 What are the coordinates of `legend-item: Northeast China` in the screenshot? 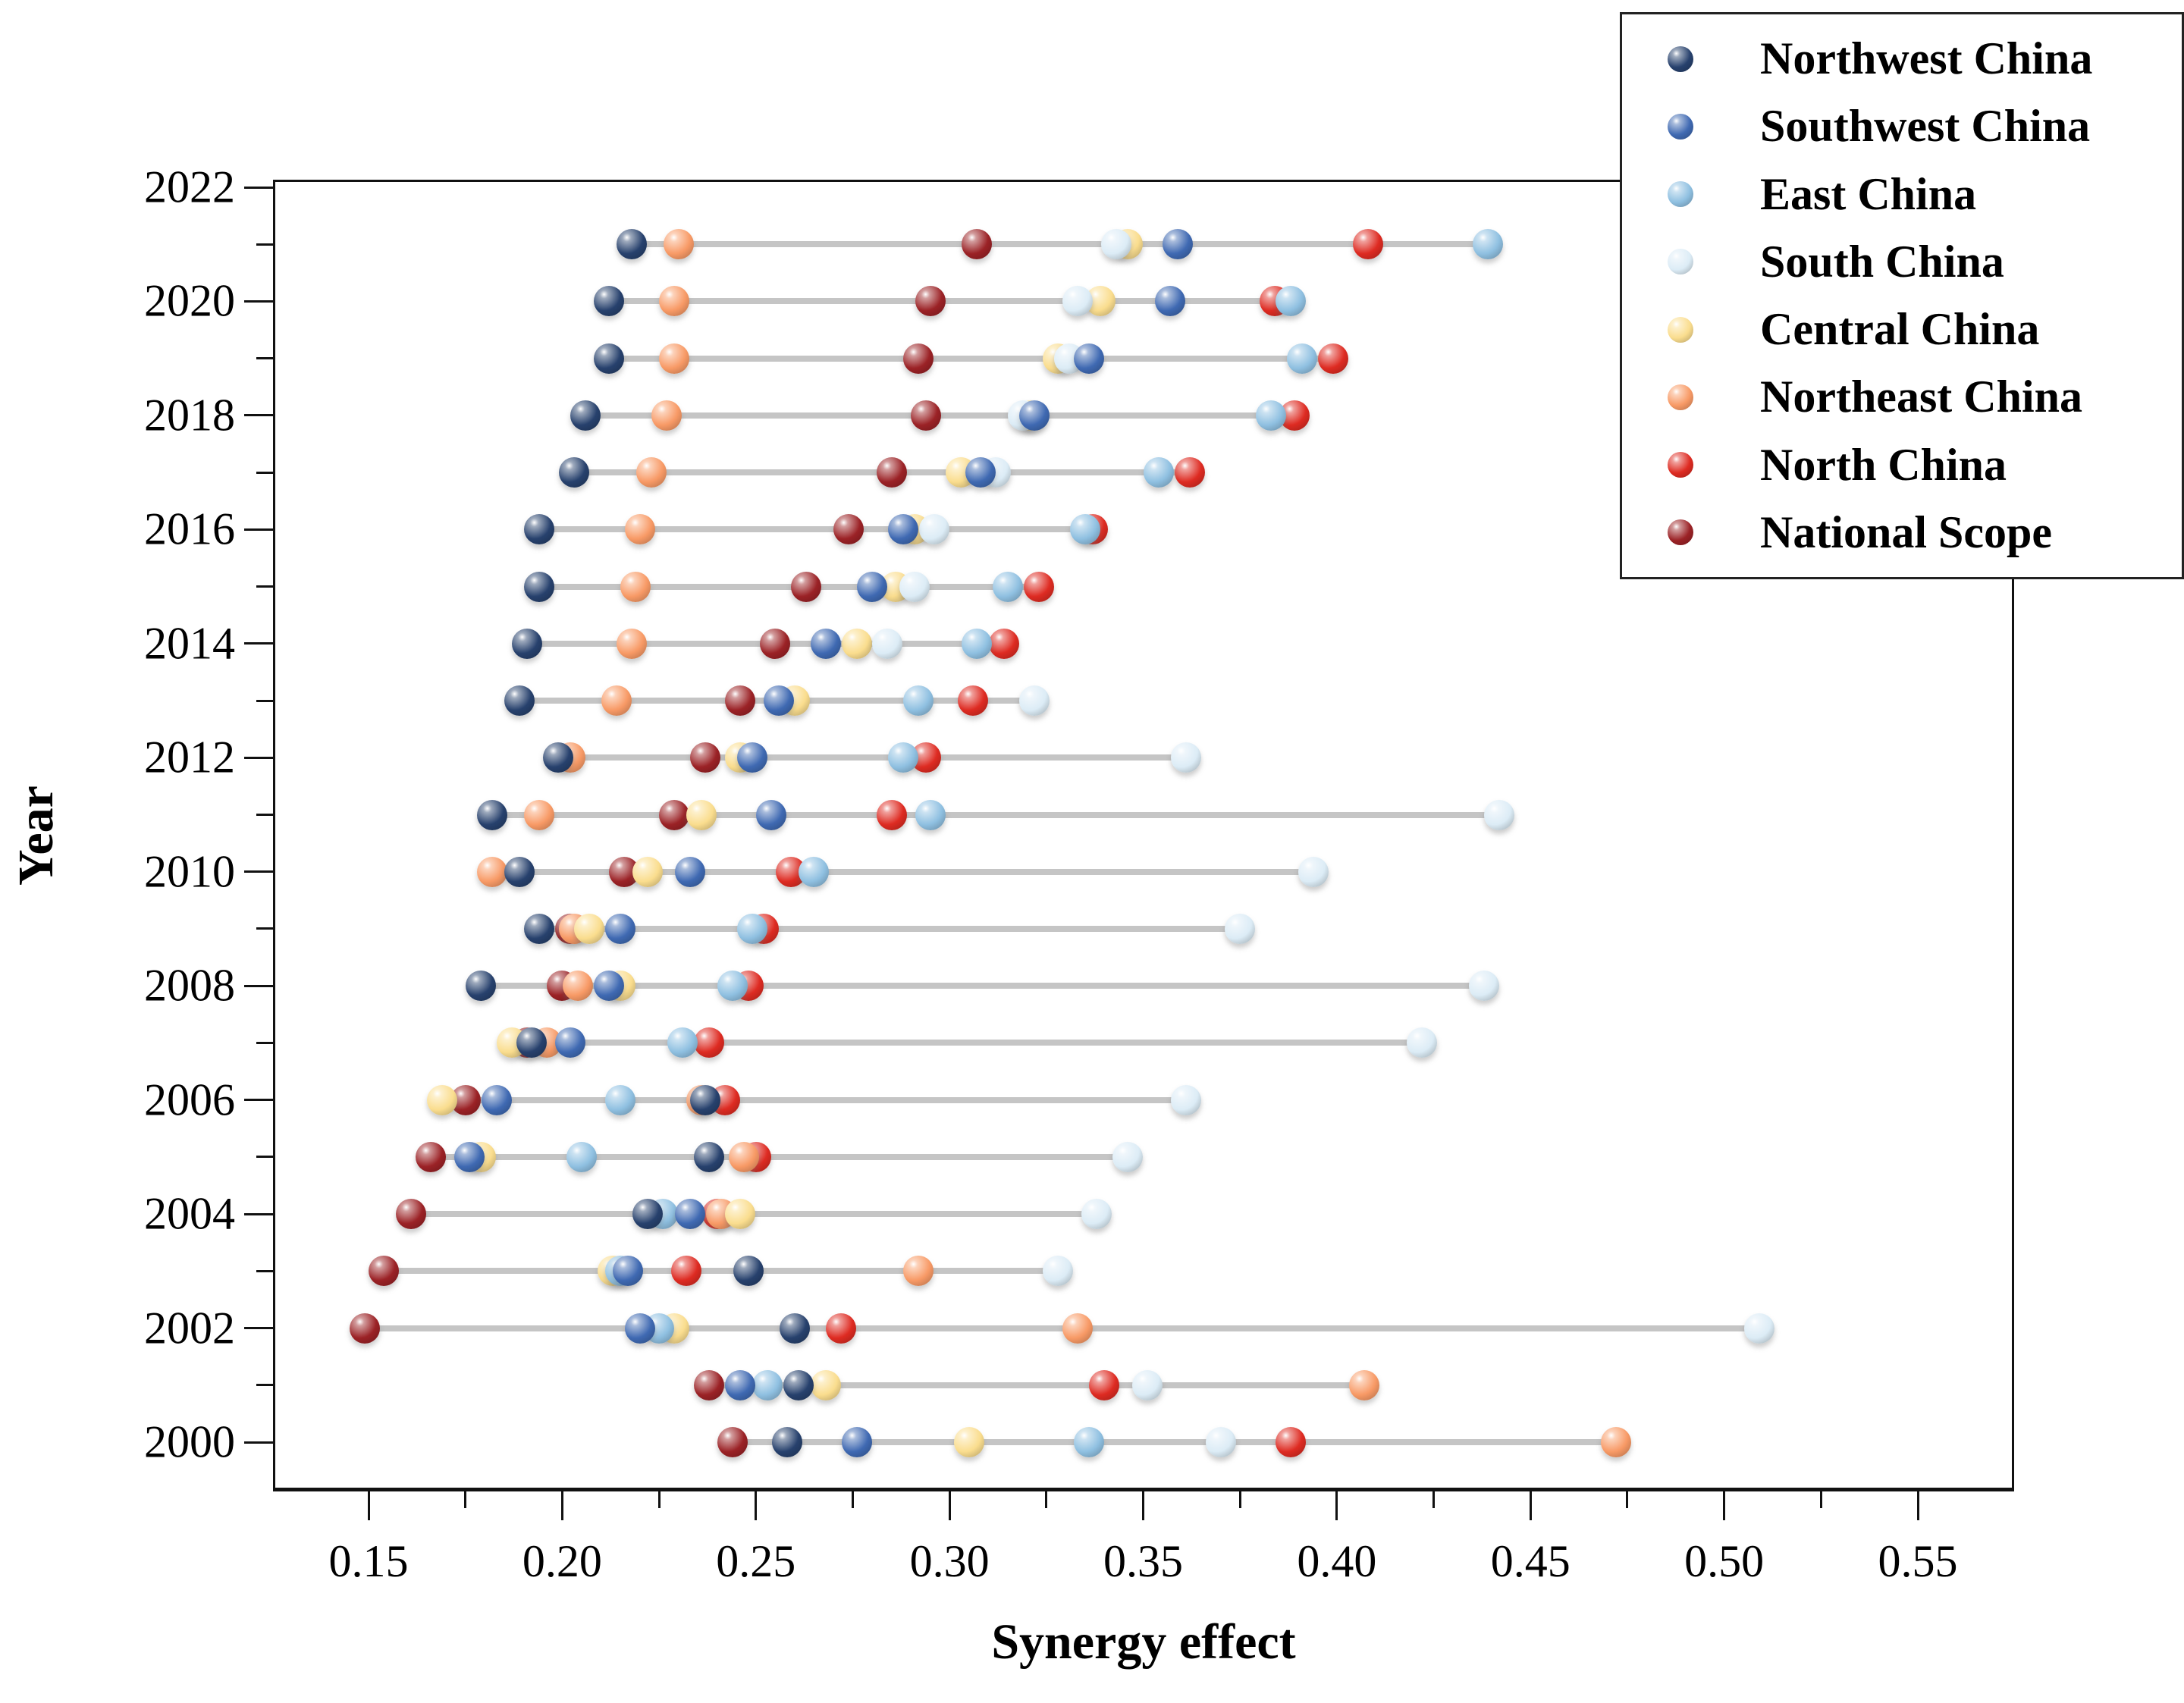 It's located at (1902, 397).